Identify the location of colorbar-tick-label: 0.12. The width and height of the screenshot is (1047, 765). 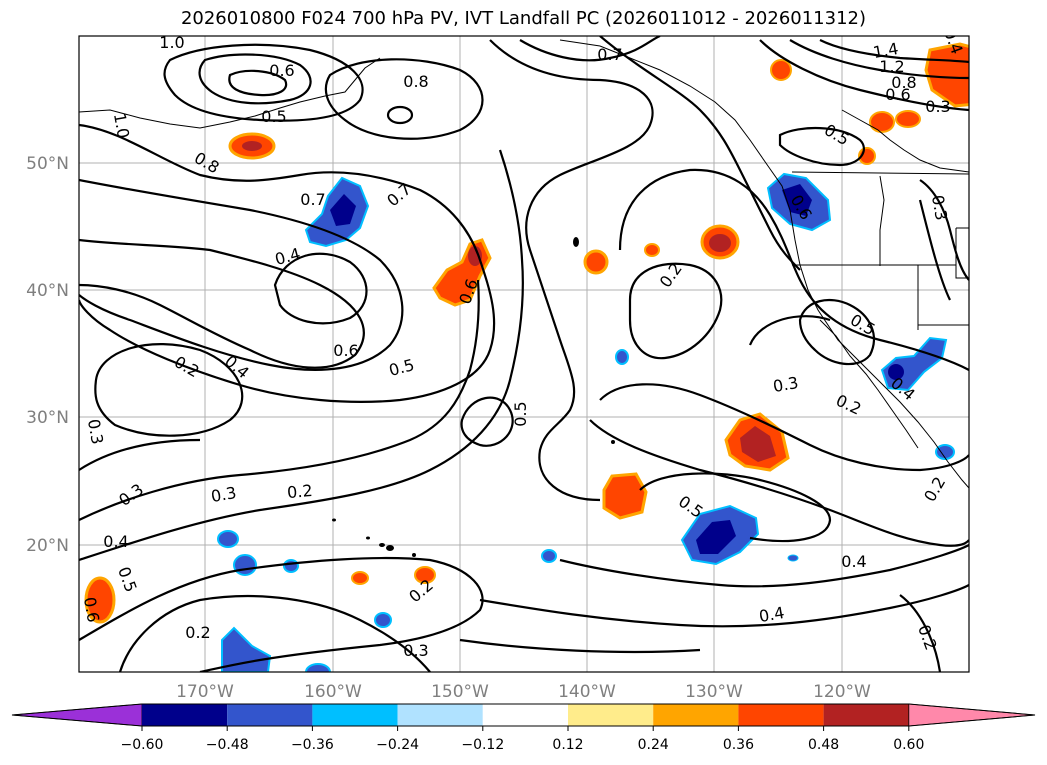
(567, 745).